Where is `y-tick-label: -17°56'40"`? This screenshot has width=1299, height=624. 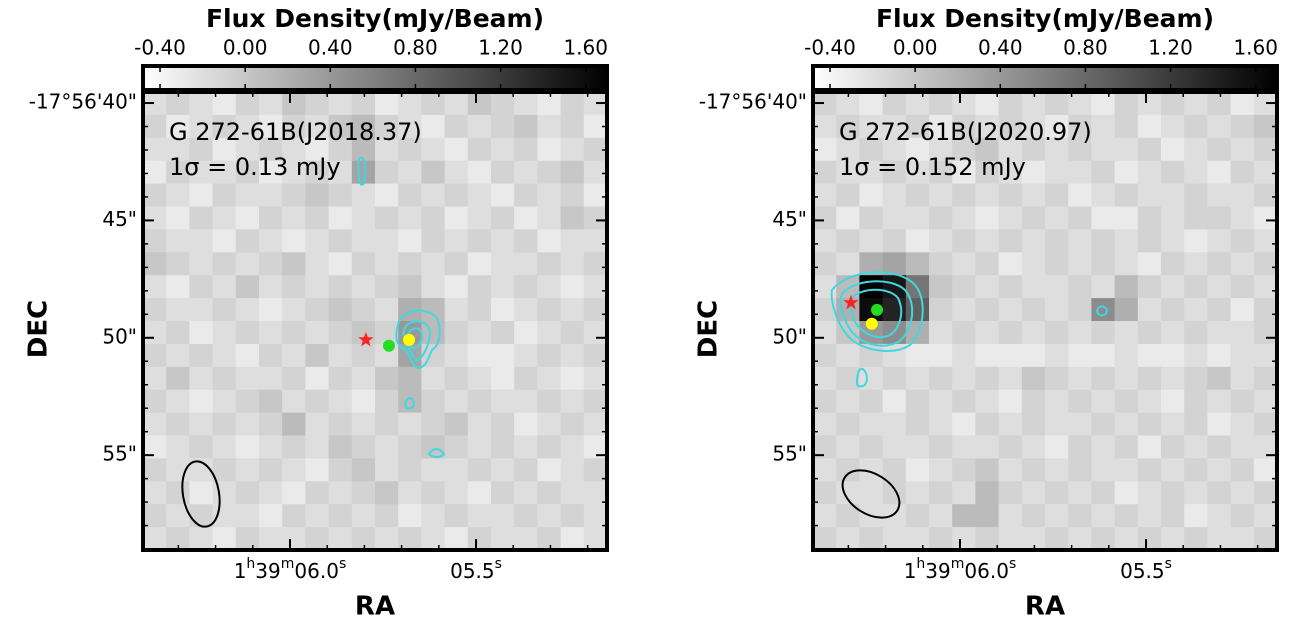
y-tick-label: -17°56'40" is located at coordinates (753, 102).